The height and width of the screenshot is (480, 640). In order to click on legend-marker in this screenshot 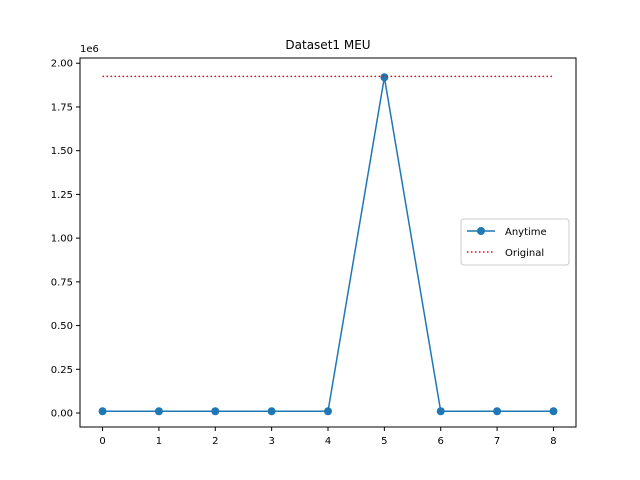, I will do `click(481, 231)`.